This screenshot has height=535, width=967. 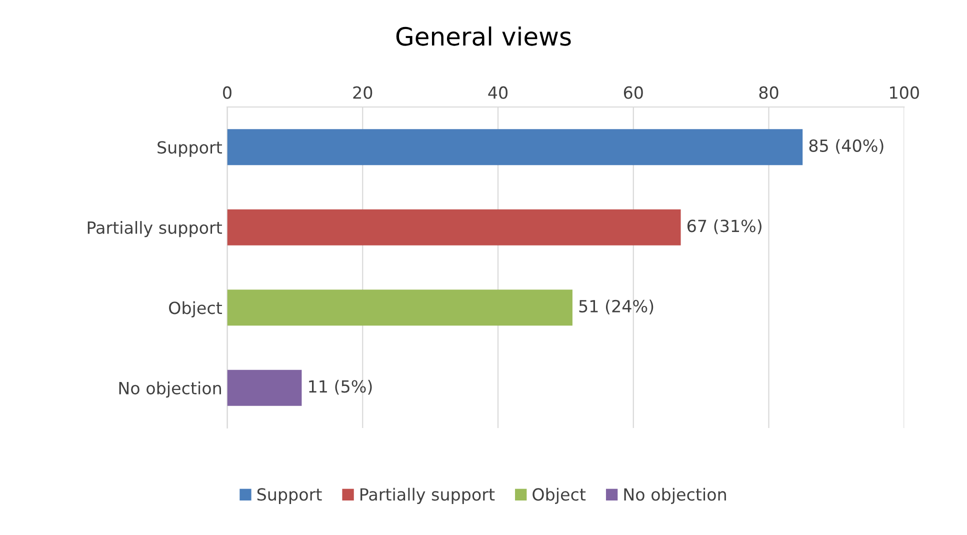 What do you see at coordinates (340, 387) in the screenshot?
I see `data-label: 11 (5%)` at bounding box center [340, 387].